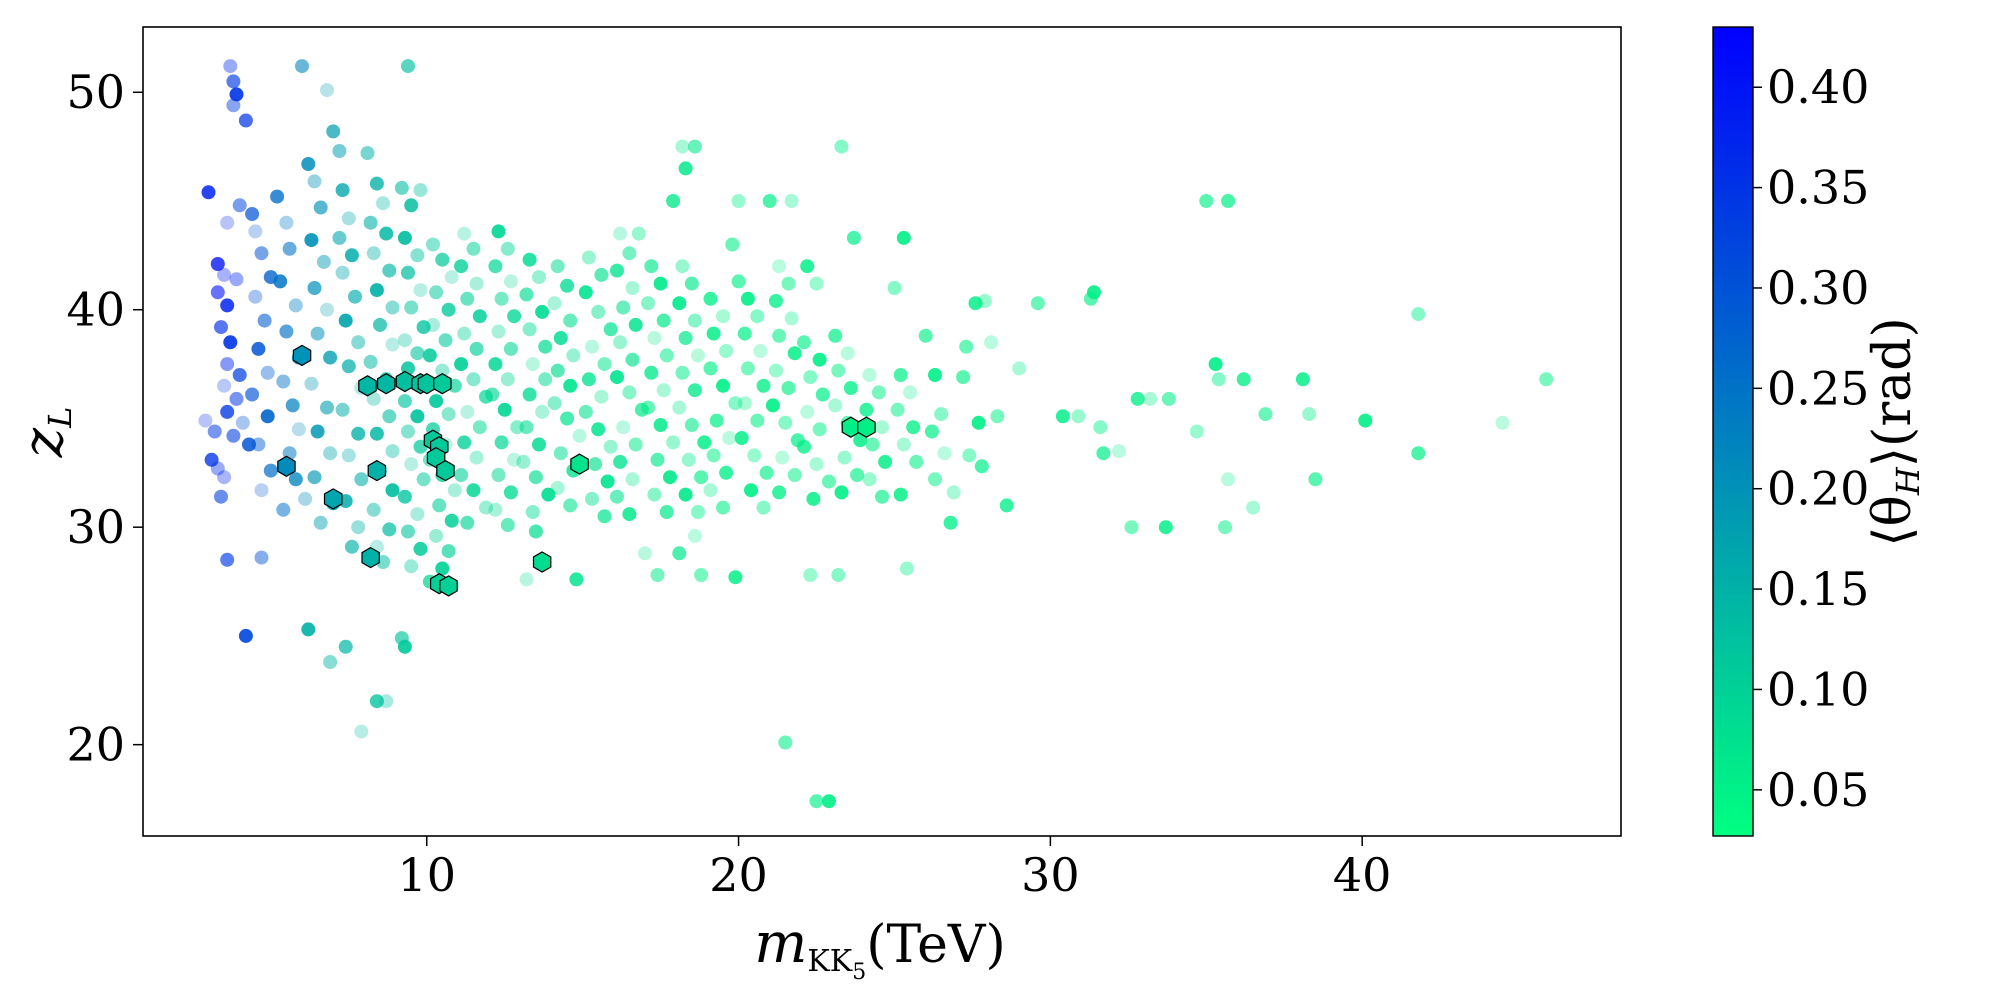  Describe the element at coordinates (1811, 438) in the screenshot. I see `colorbar-ticks: 0.05 0.10 0.15 0.20 0.25 0.30 0.35 0.40` at that location.